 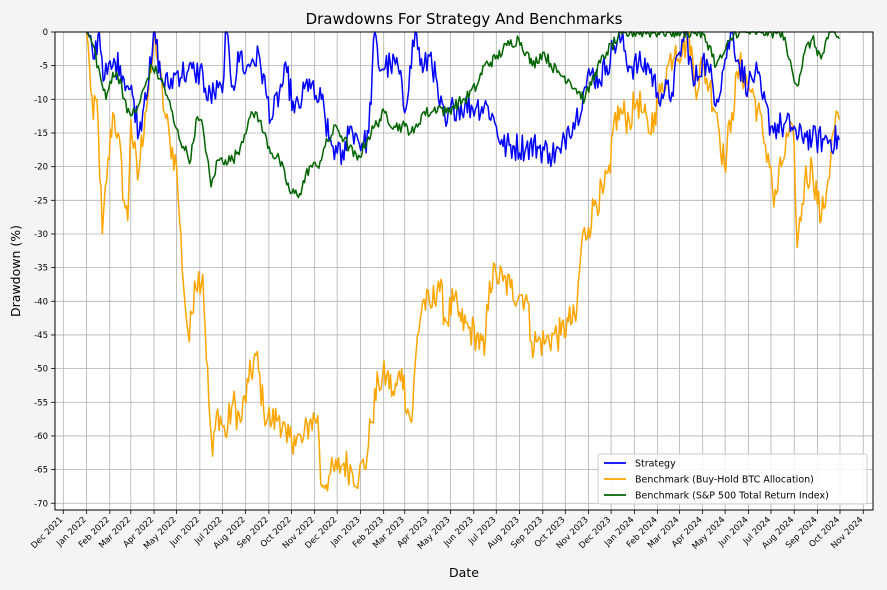 I want to click on legend-label: Strategy, so click(x=655, y=464).